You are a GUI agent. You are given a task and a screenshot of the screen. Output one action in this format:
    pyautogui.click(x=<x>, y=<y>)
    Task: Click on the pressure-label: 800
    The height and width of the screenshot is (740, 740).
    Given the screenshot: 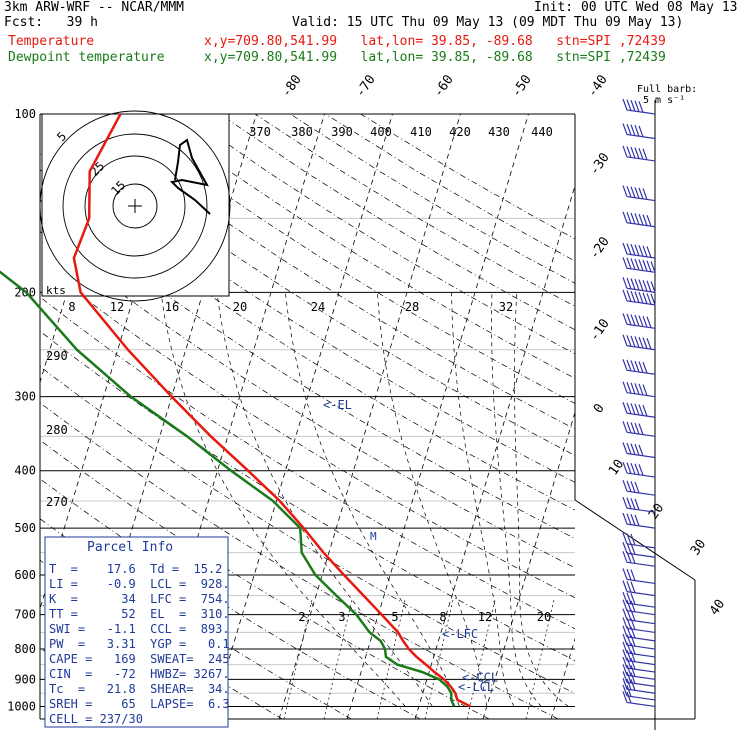 What is the action you would take?
    pyautogui.click(x=25, y=649)
    